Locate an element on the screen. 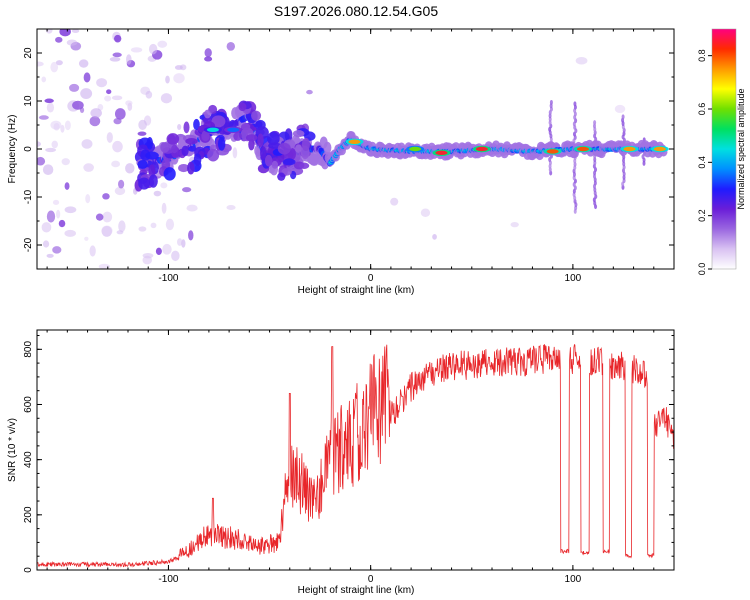 This screenshot has width=750, height=600. y-tick-label: 800 is located at coordinates (28, 349).